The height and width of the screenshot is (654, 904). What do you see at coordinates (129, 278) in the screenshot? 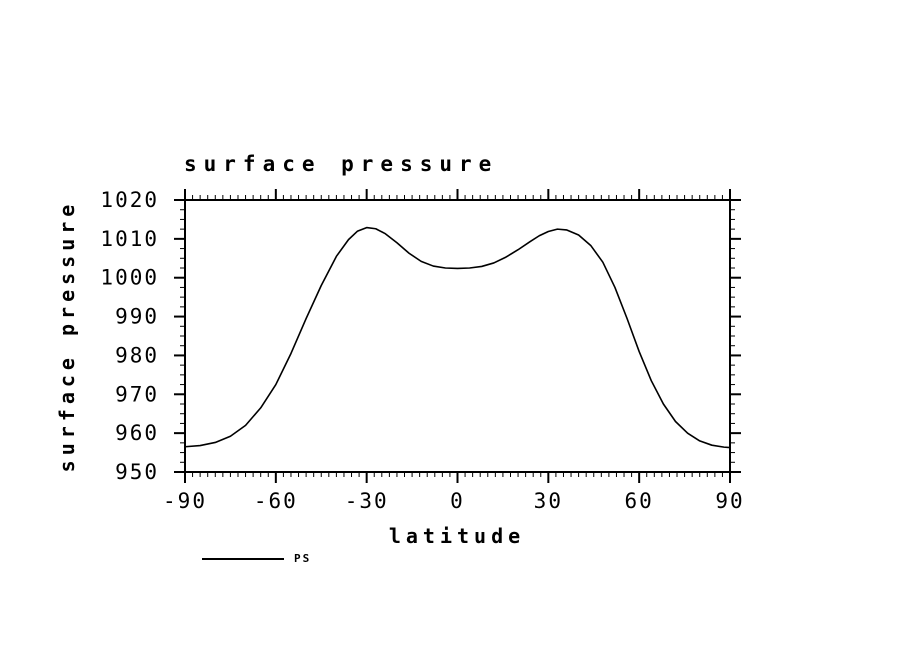
I see `y-tick-label: 1000` at bounding box center [129, 278].